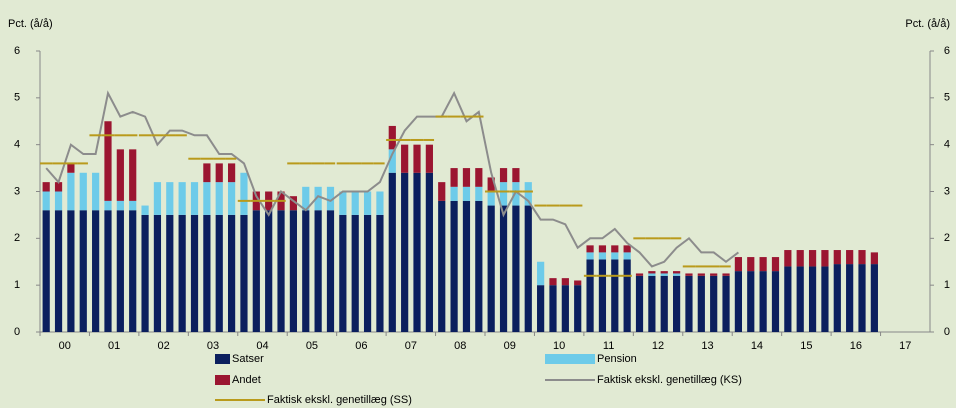  Describe the element at coordinates (460, 346) in the screenshot. I see `x-tick-label: 08` at that location.